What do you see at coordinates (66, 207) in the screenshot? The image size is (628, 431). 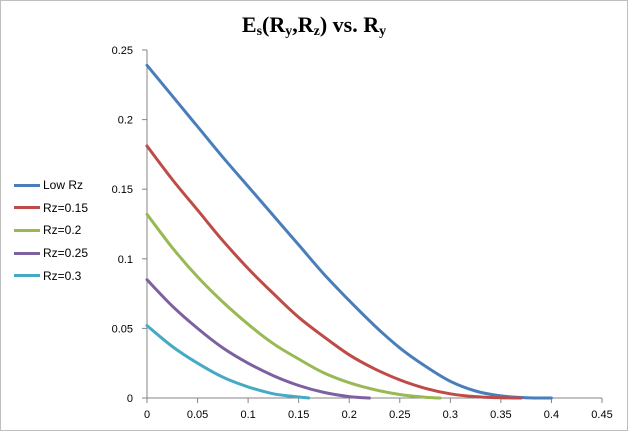 I see `legend-label: Rz=0.15` at bounding box center [66, 207].